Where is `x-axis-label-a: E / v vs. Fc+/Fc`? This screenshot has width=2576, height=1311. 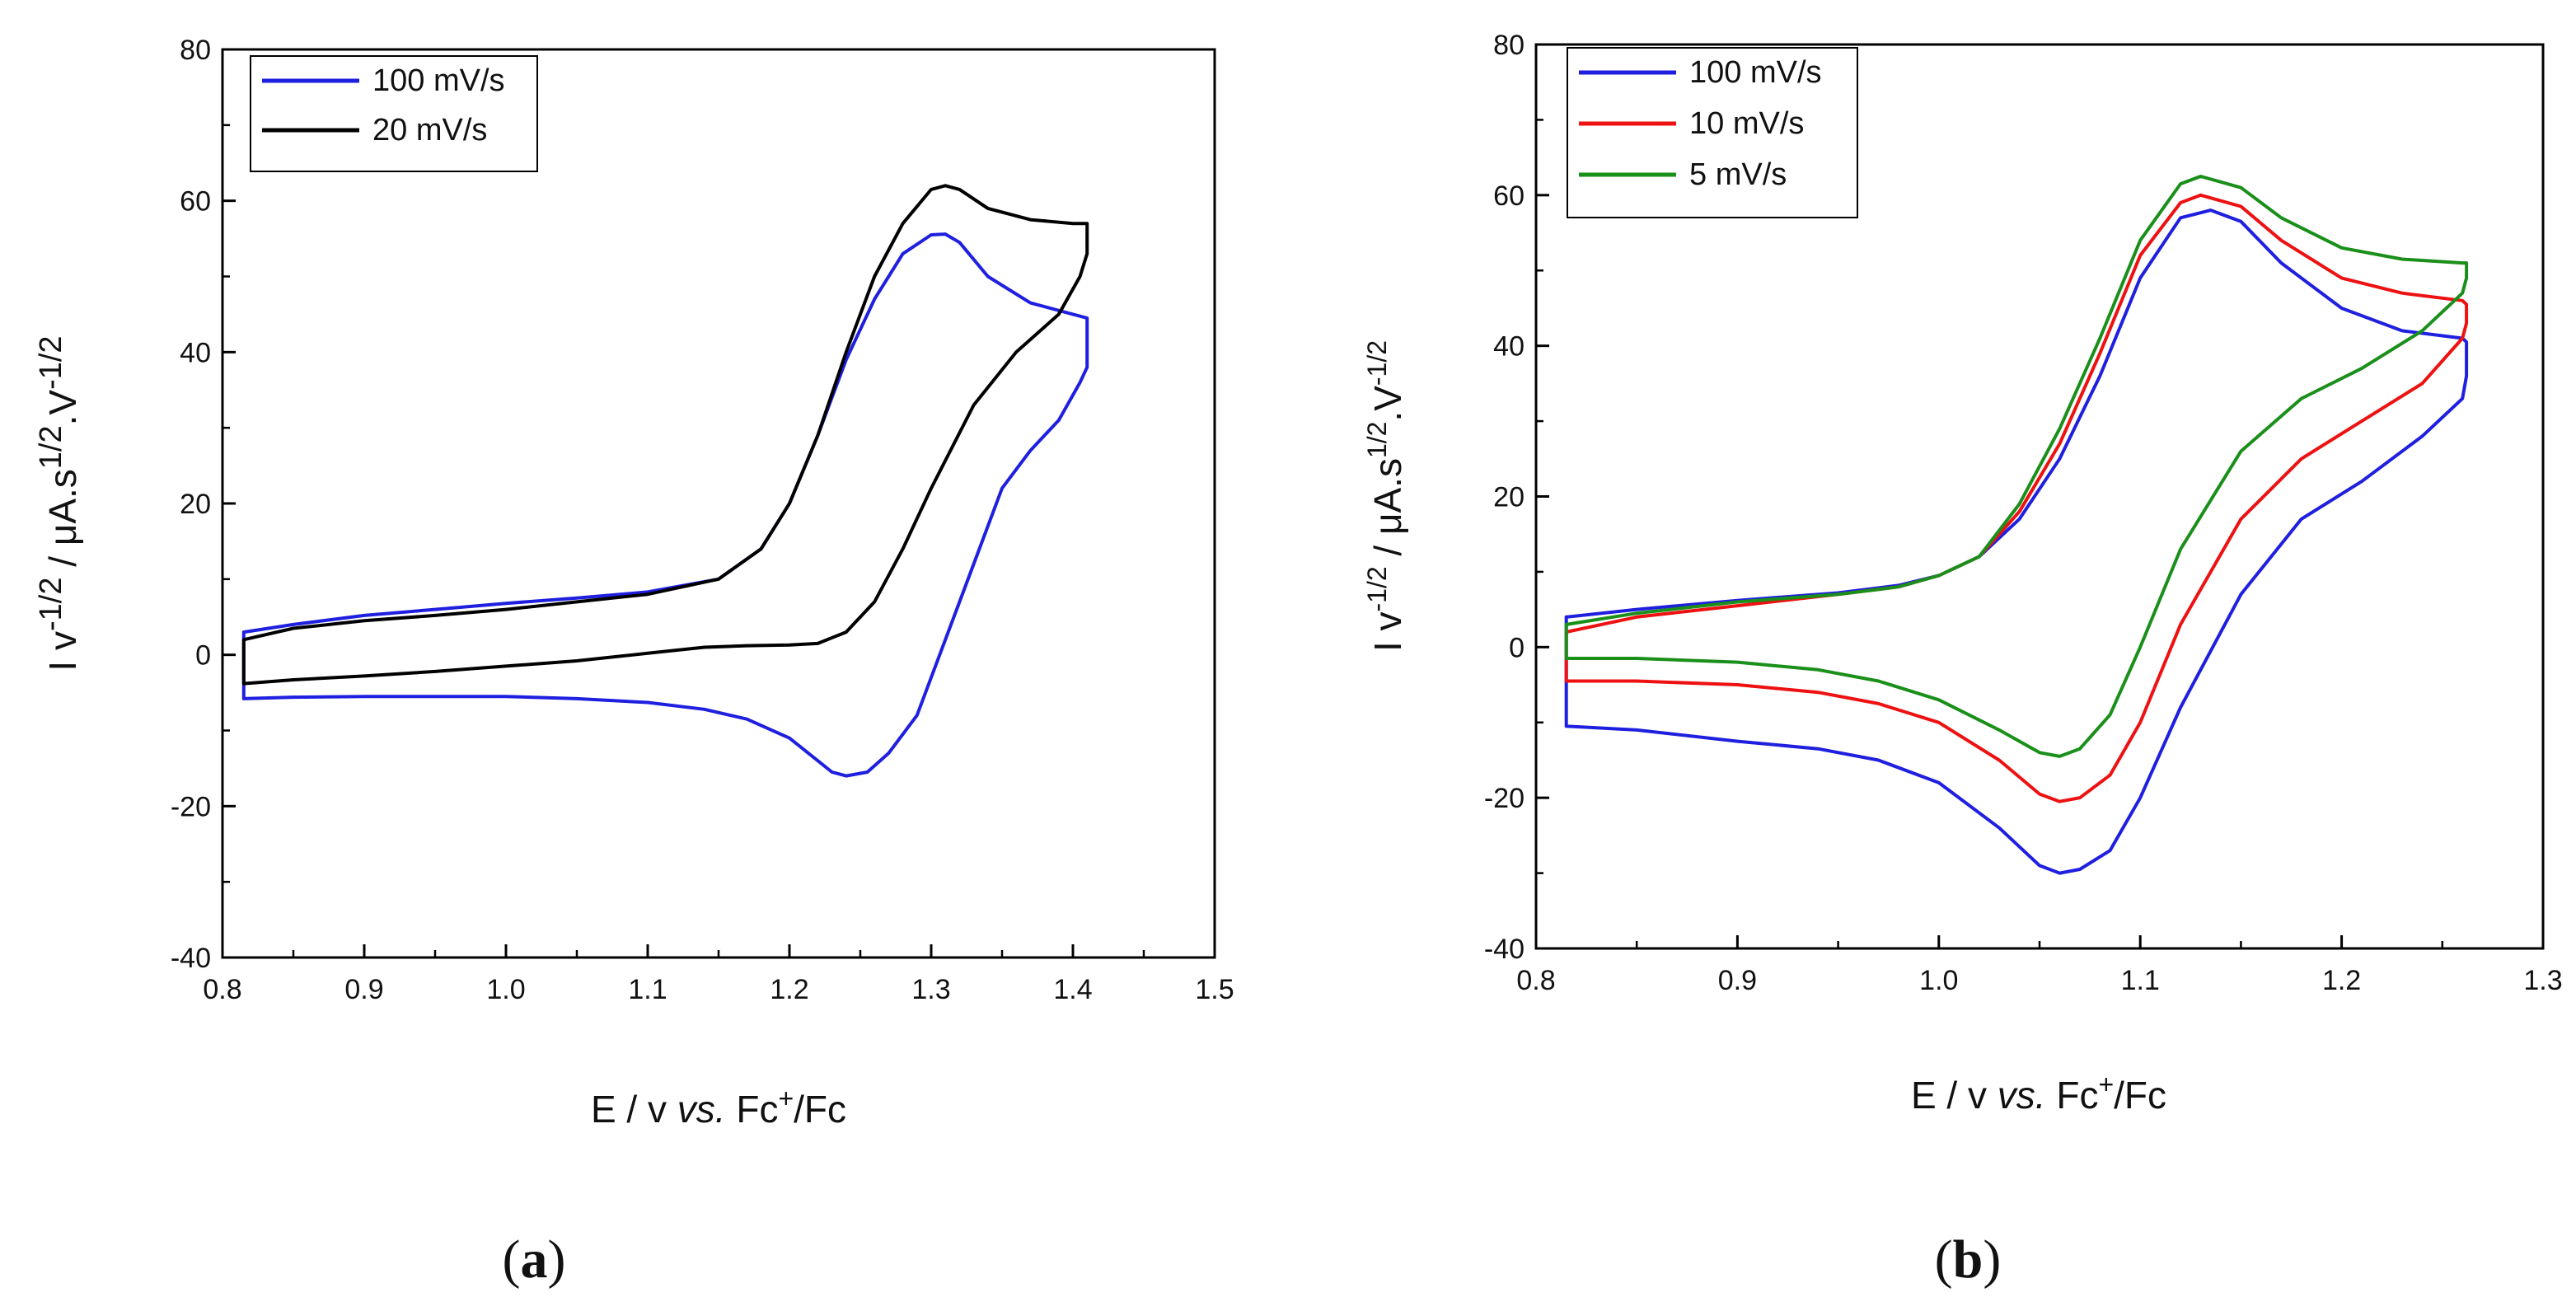 x-axis-label-a: E / v vs. Fc+/Fc is located at coordinates (718, 1107).